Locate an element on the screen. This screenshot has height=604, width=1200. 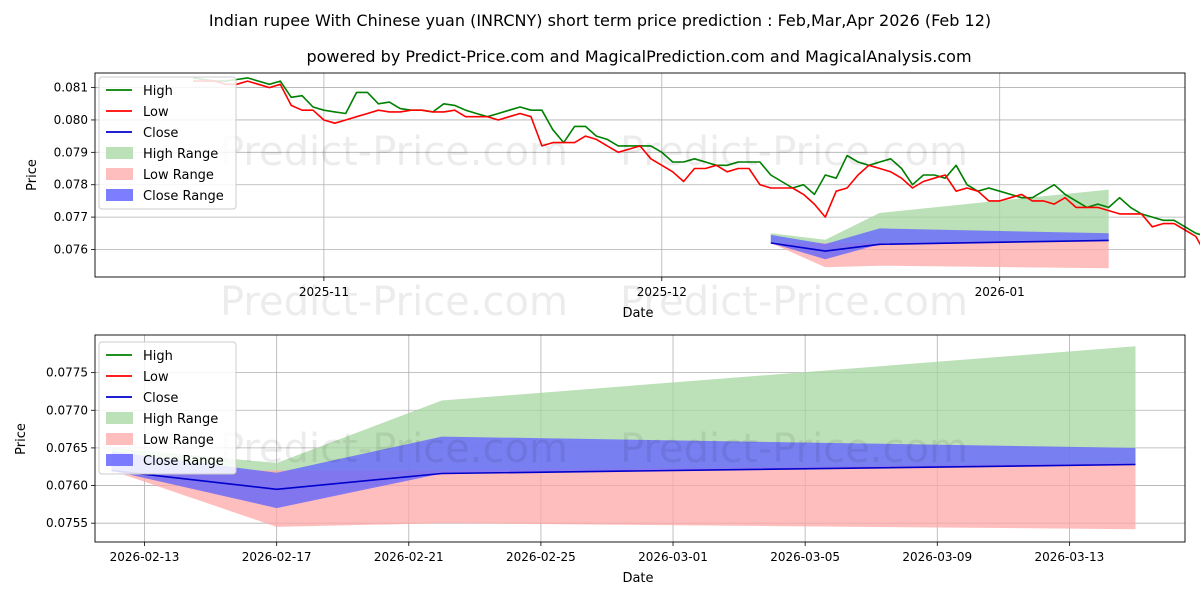
bottom-yaxis-label: Price is located at coordinates (21, 439).